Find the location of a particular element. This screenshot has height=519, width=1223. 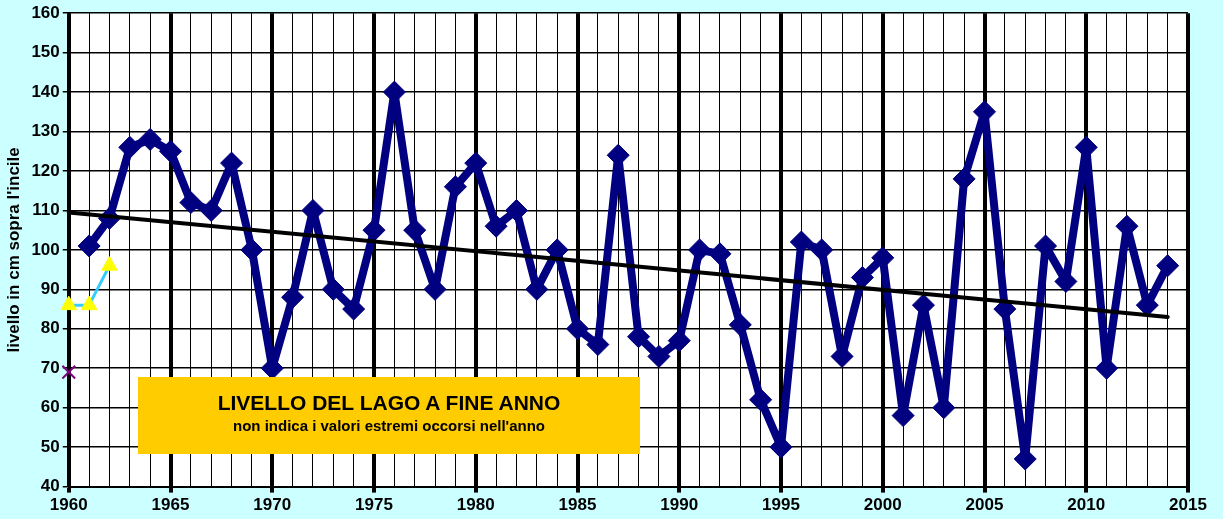

x-tick-label: 1960 is located at coordinates (68, 505).